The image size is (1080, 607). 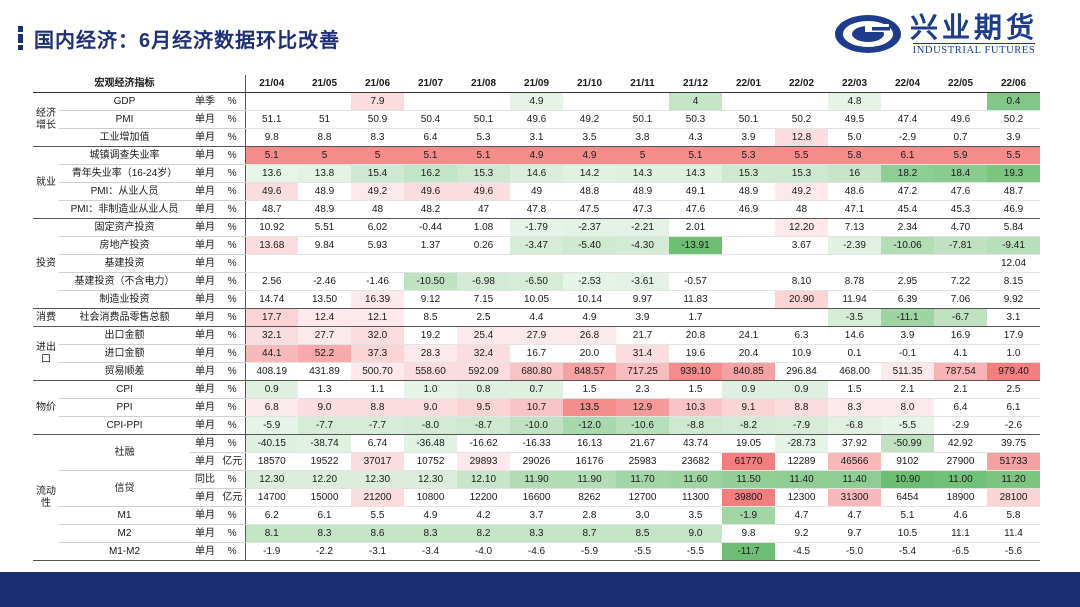 I want to click on value-cell: 10.5, so click(x=907, y=534).